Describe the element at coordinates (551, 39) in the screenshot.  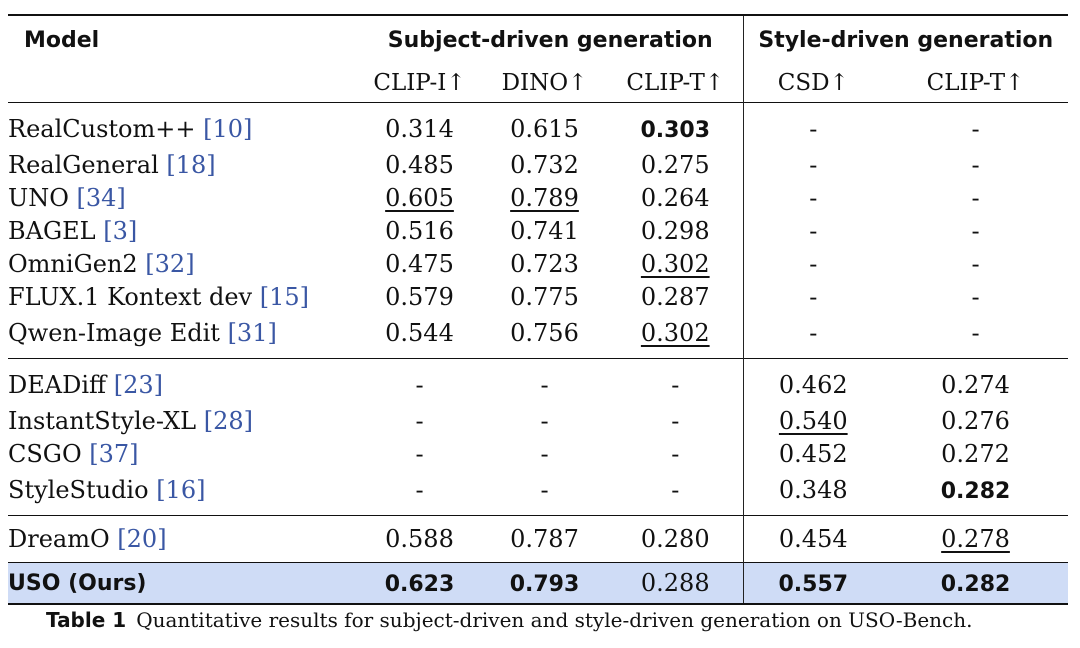
I see `subject-driven-header: Subject-driven generation` at that location.